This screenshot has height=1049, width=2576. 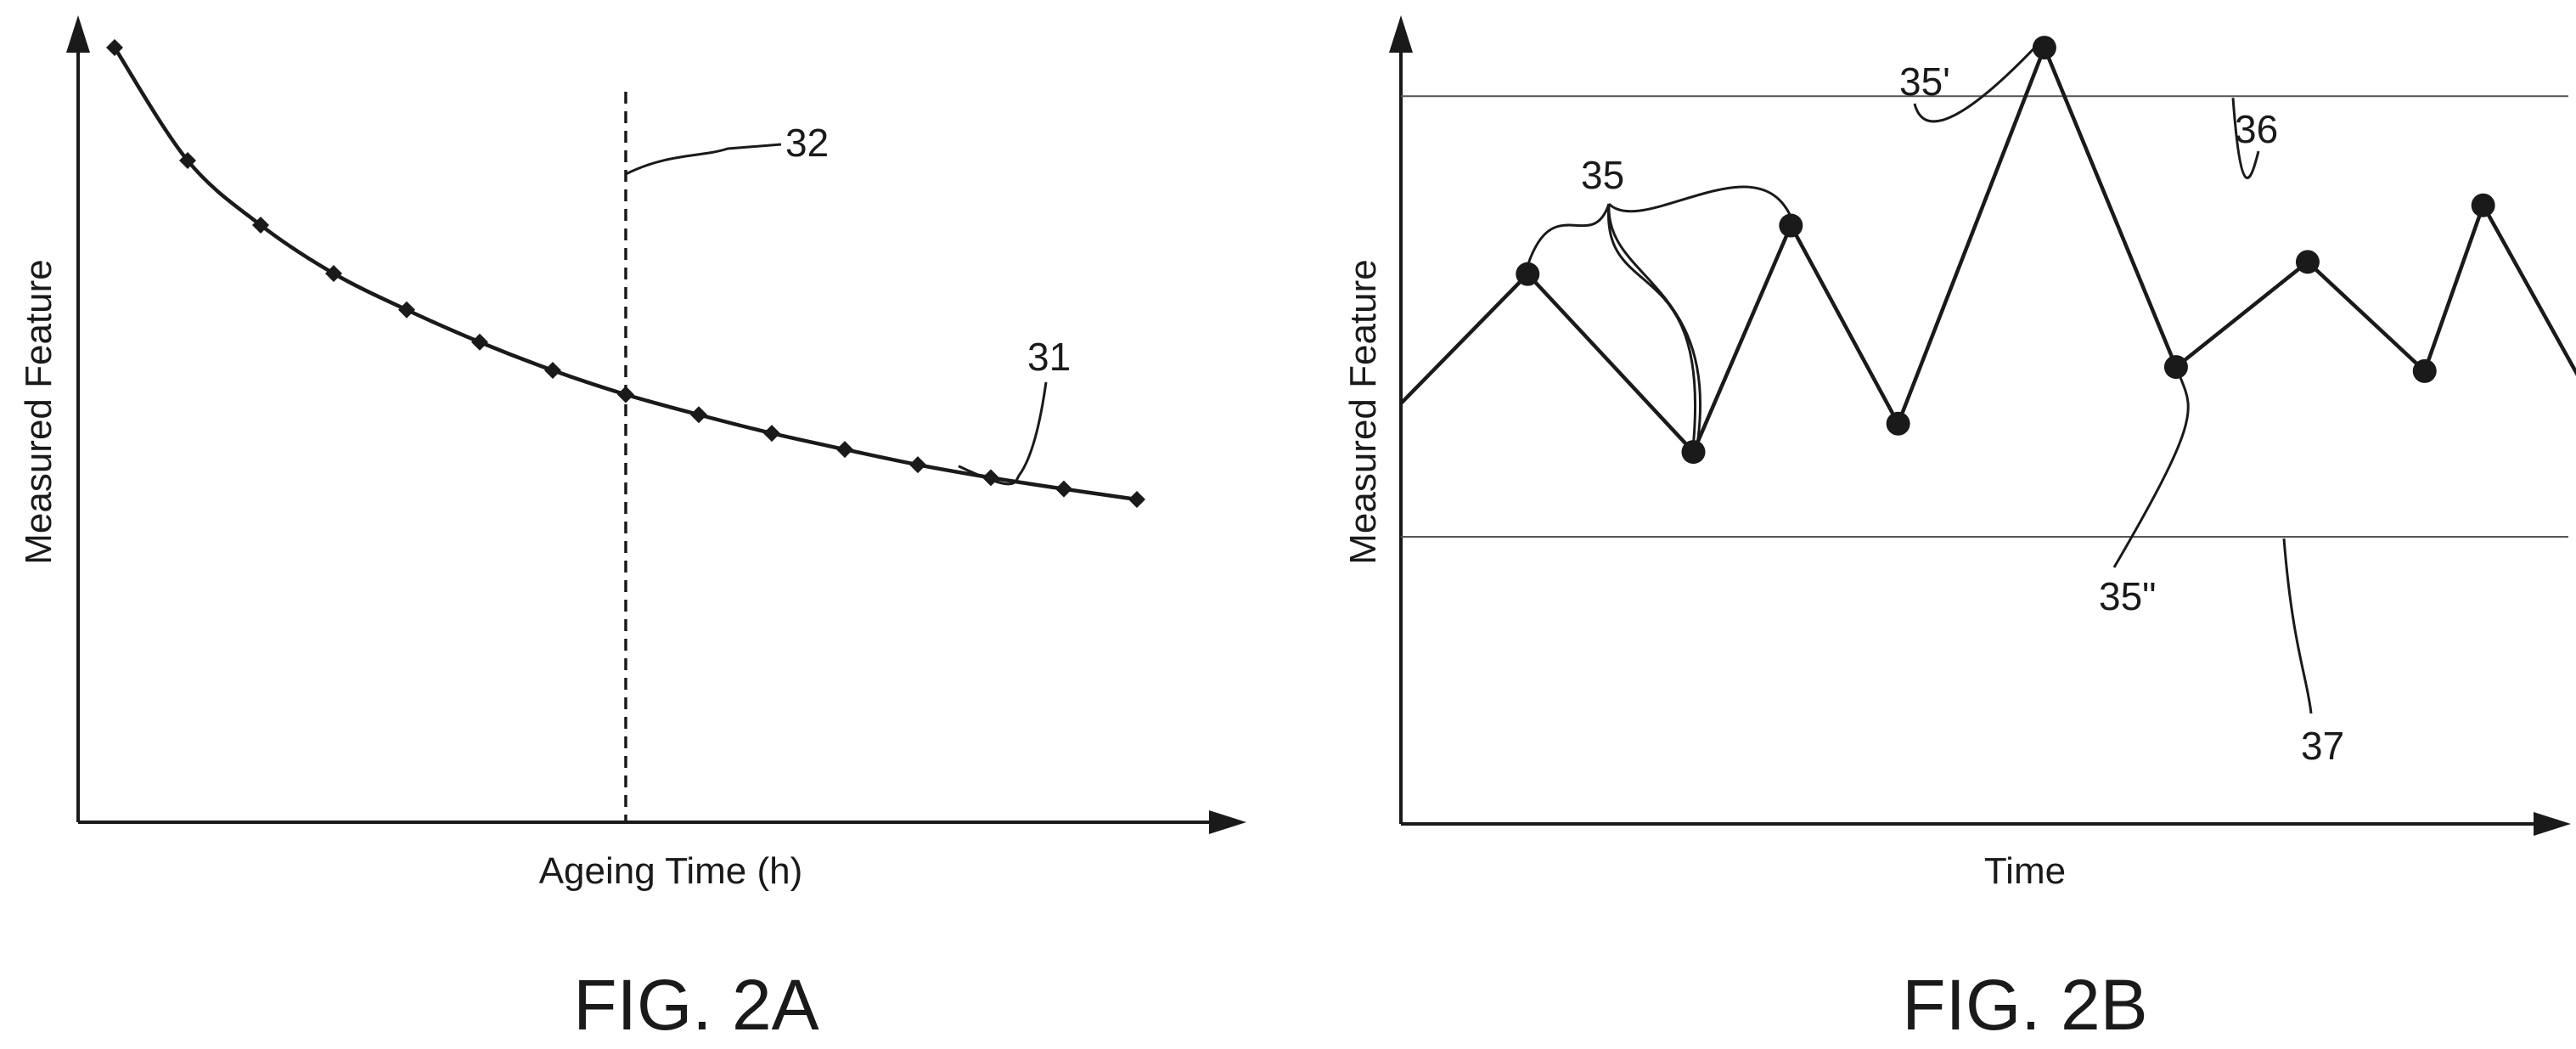 I want to click on fig-2a-x-axis-label: Ageing Time (h), so click(x=671, y=871).